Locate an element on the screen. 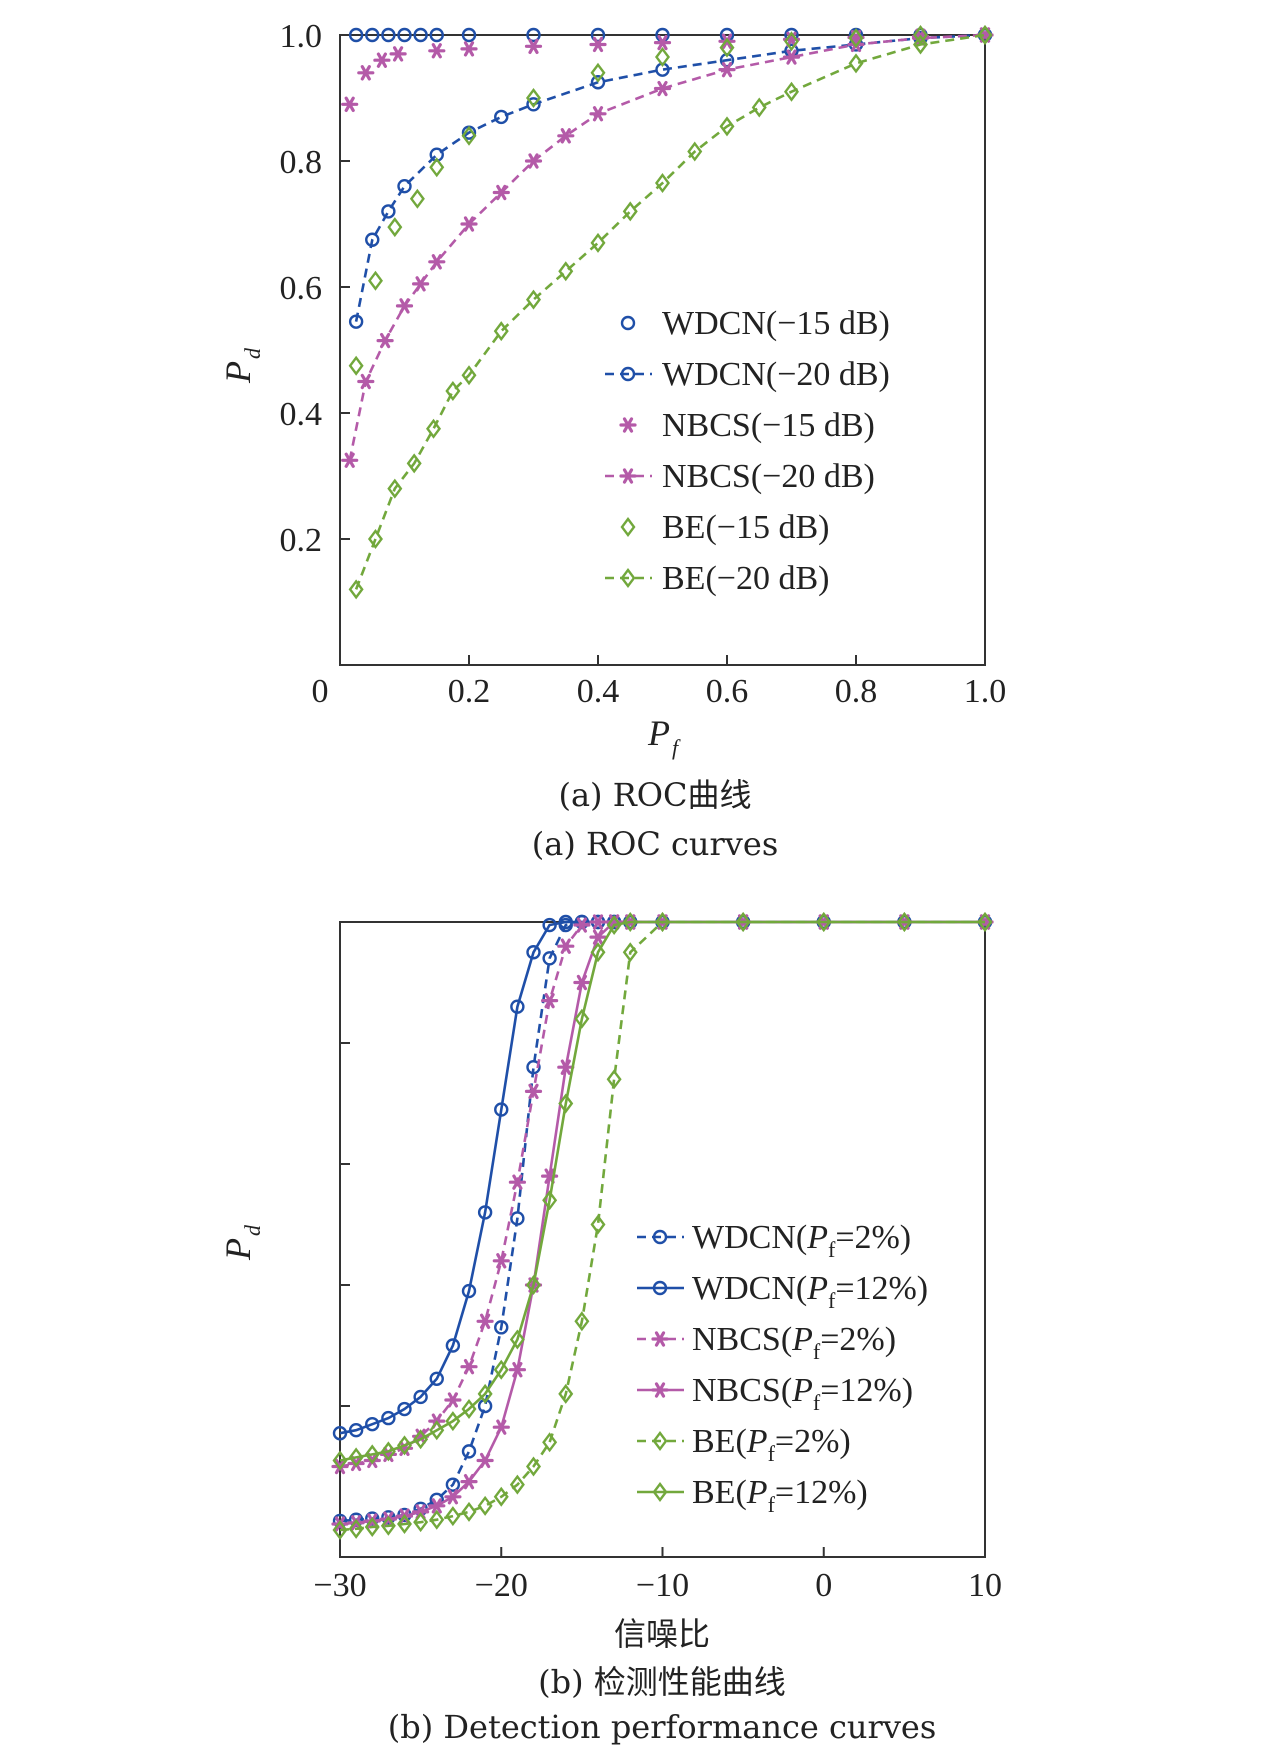 This screenshot has height=1746, width=1276. legend-label: BE(Pf=12%) is located at coordinates (780, 1495).